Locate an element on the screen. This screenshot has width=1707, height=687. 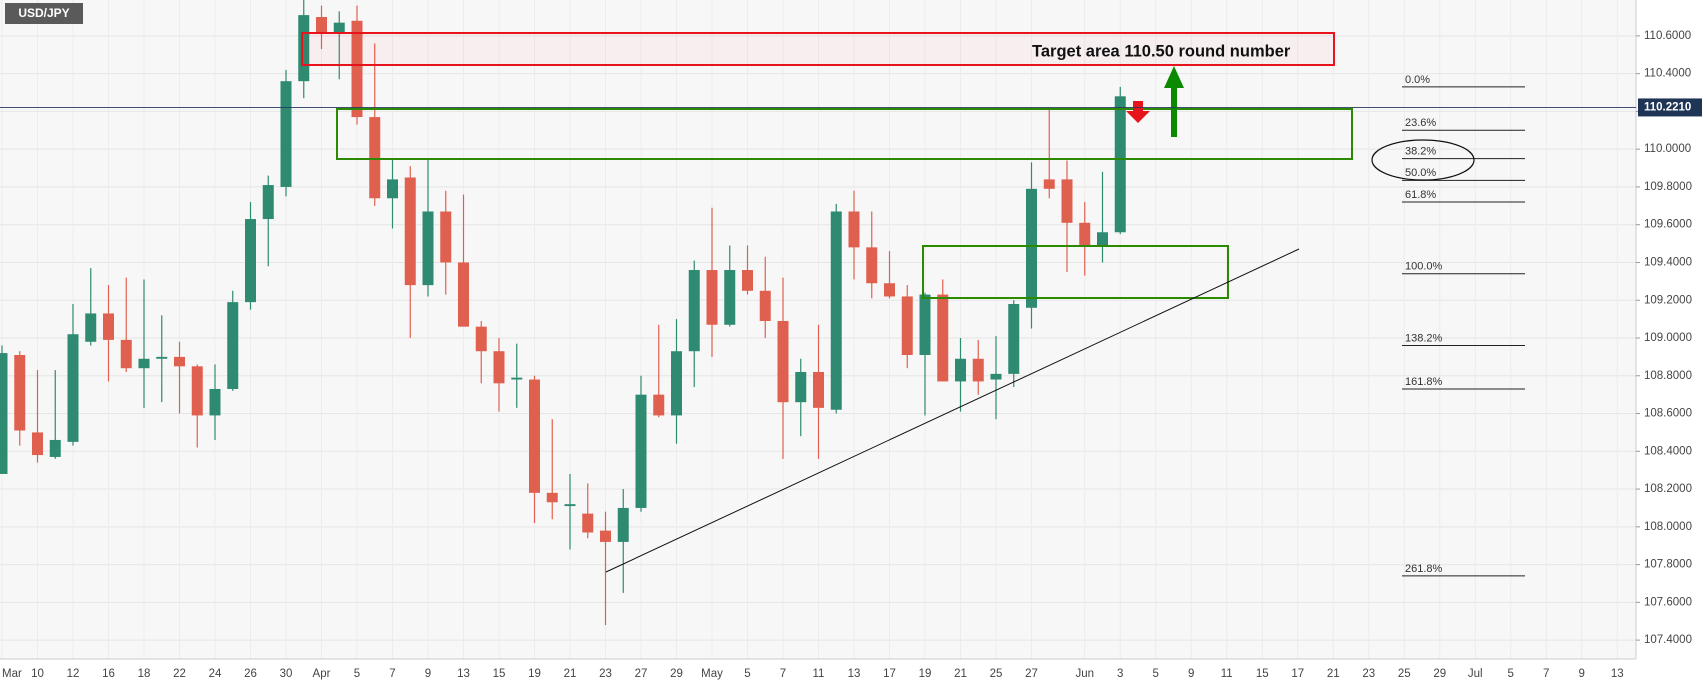
y-tick-label: 109.4000 is located at coordinates (1668, 262).